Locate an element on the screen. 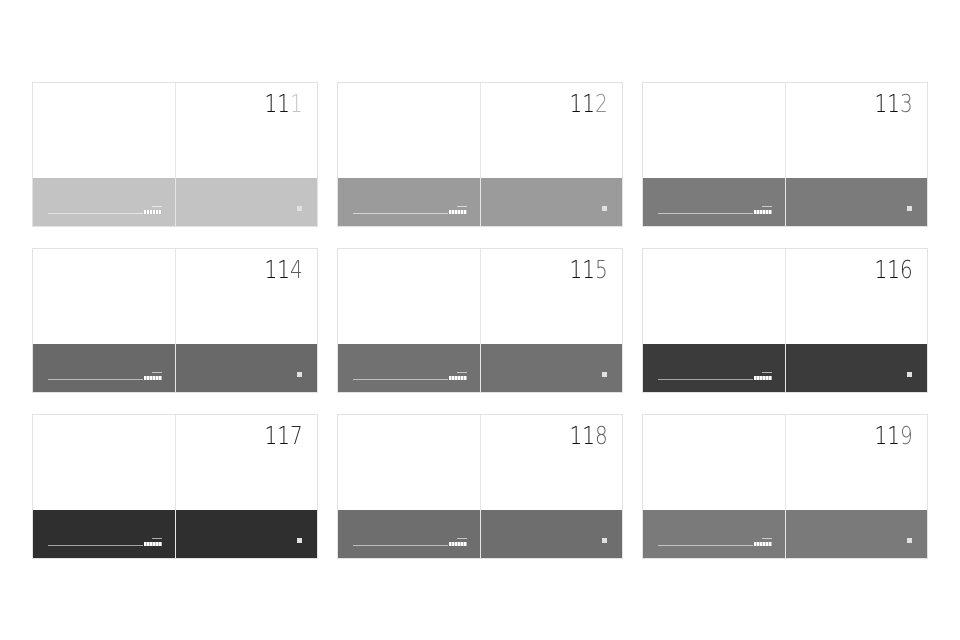 The width and height of the screenshot is (960, 640). book-cover: 113 is located at coordinates (785, 154).